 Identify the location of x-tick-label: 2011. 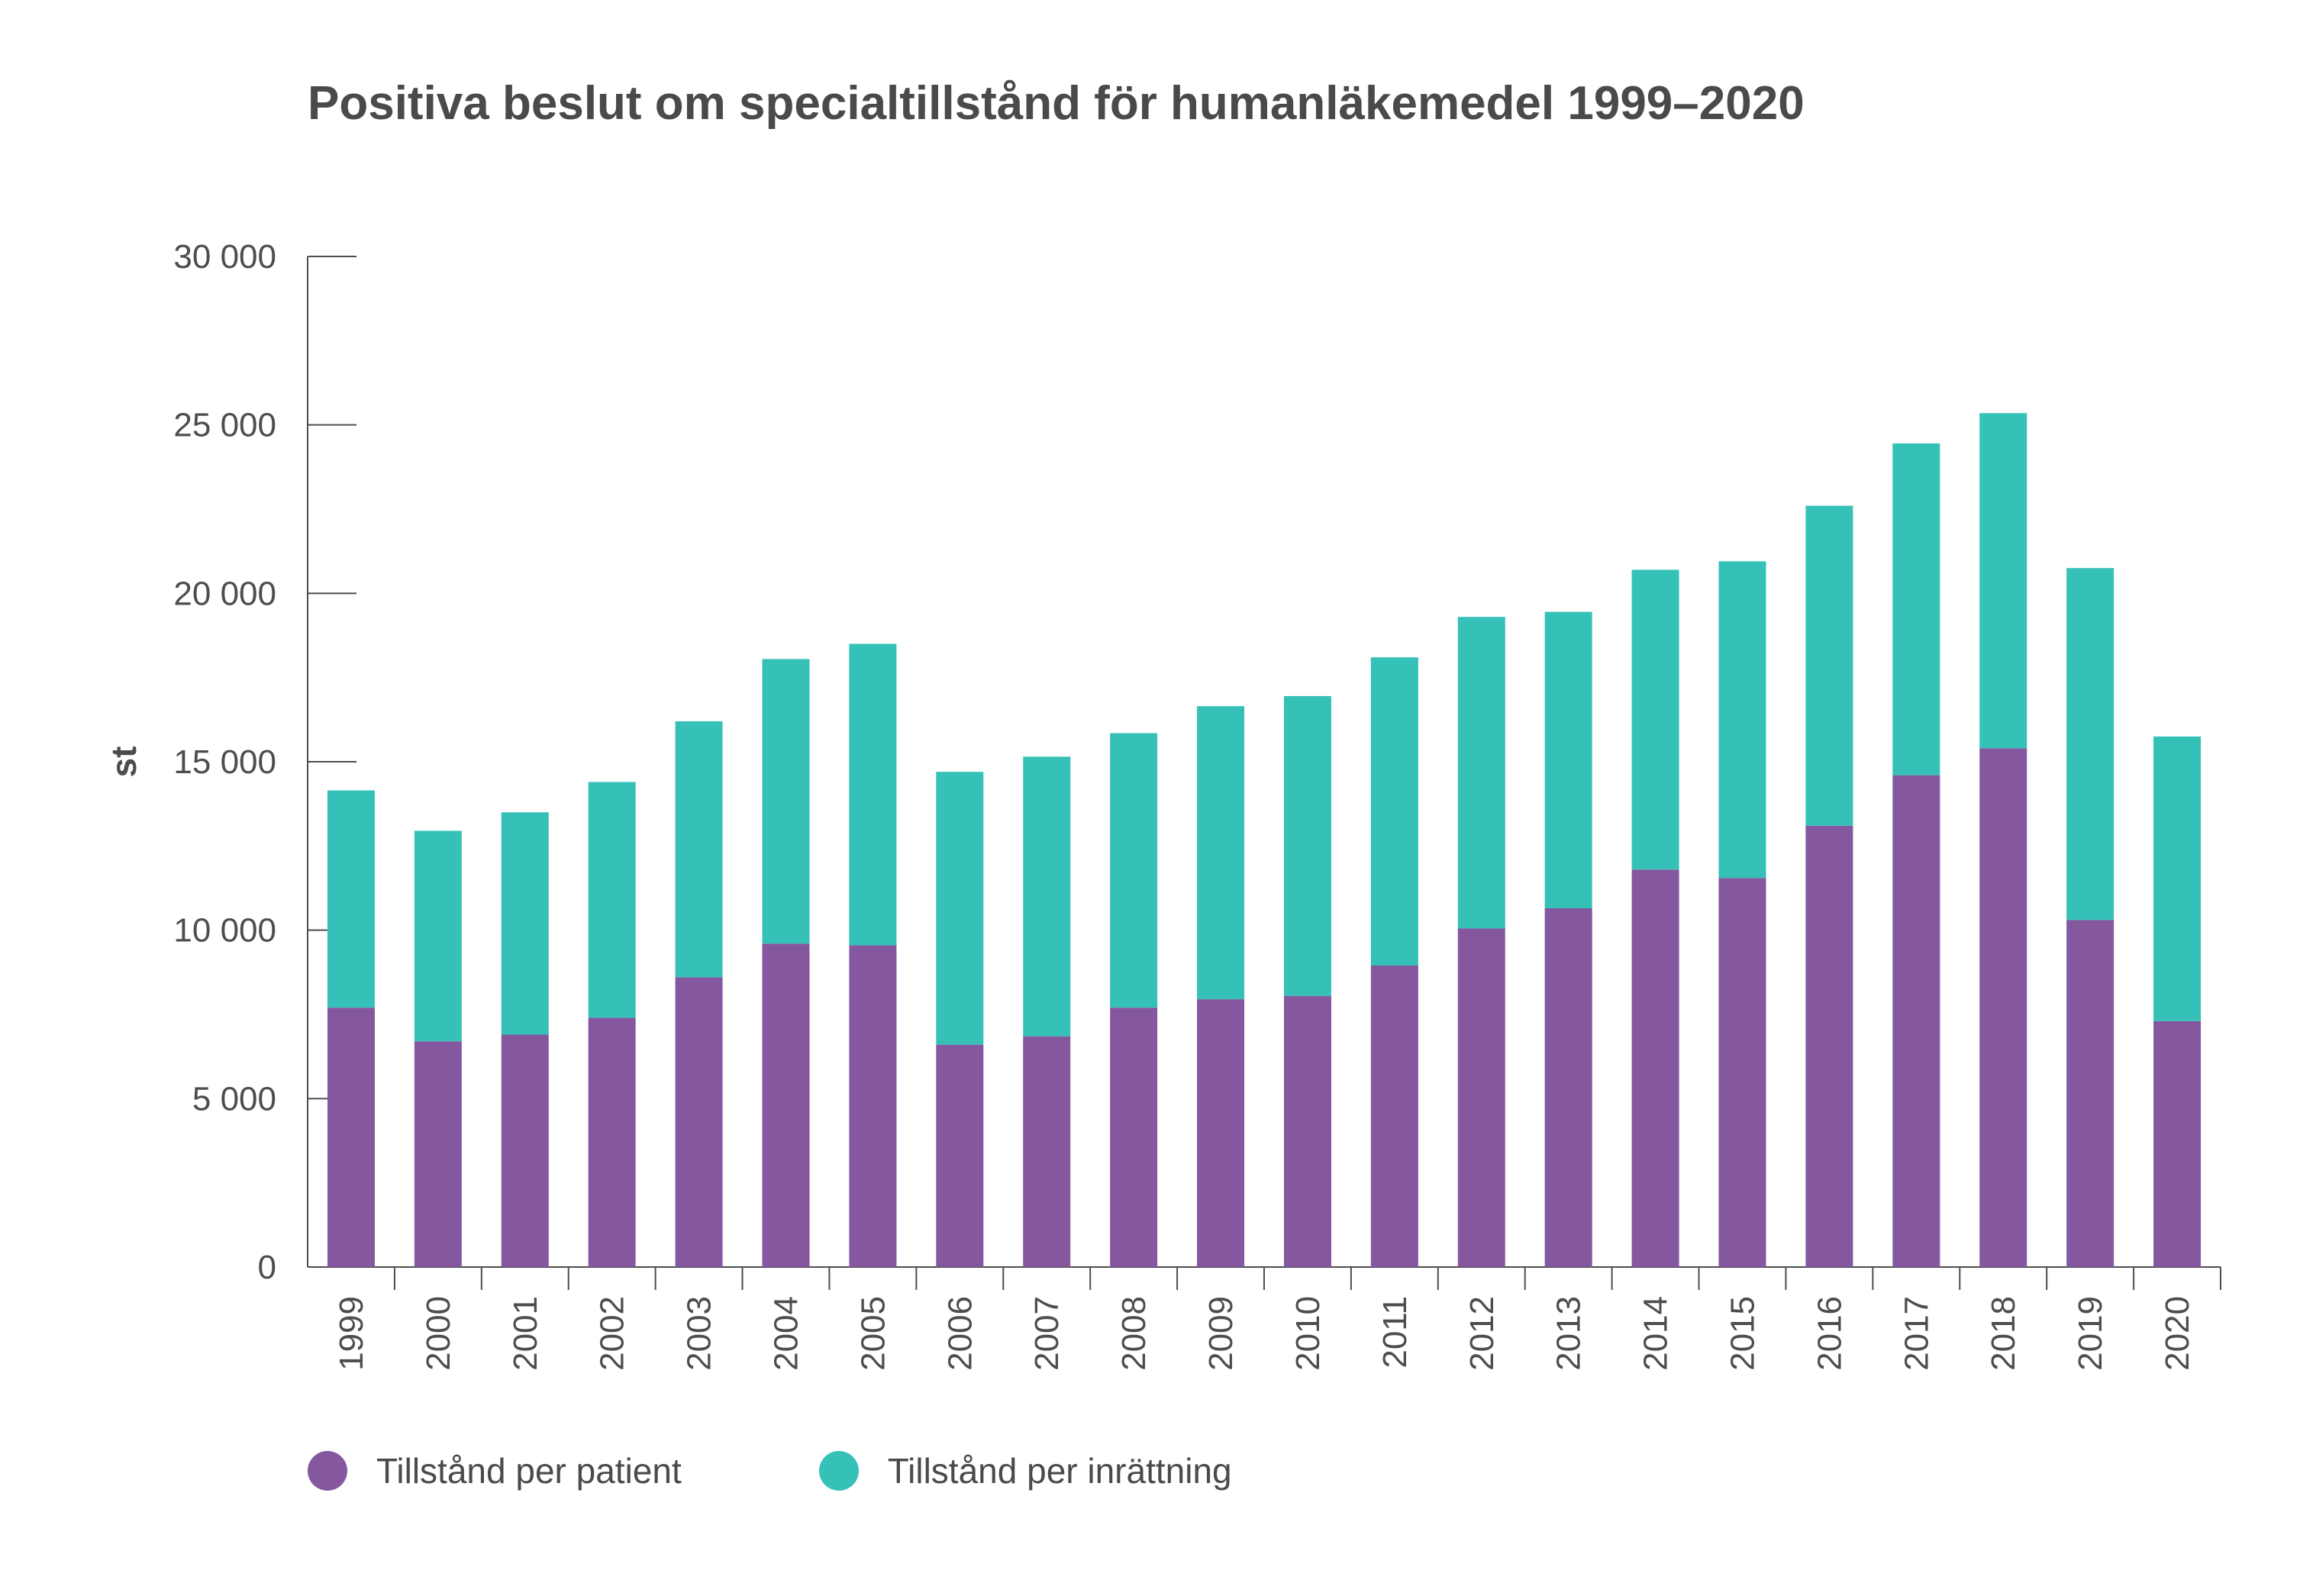
(1395, 1333).